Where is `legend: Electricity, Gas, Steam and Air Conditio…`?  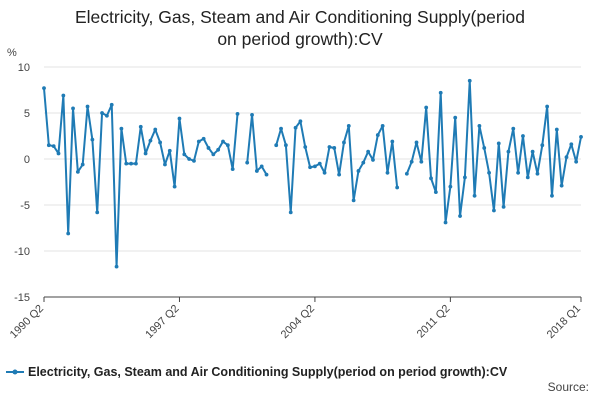 legend: Electricity, Gas, Steam and Air Conditio… is located at coordinates (257, 372).